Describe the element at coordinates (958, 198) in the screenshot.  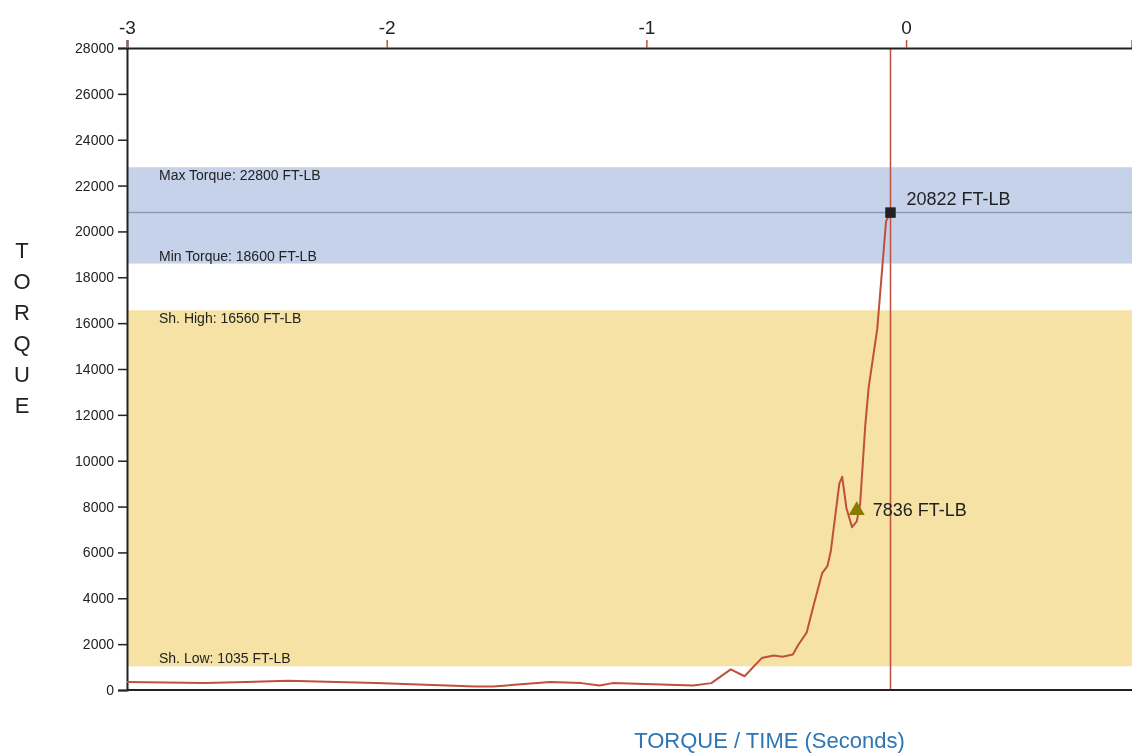
I see `data-label: 20822 FT-LB` at that location.